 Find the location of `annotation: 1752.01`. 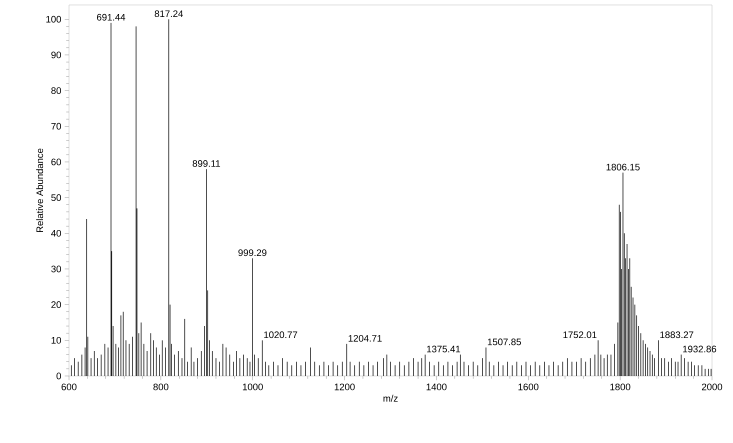

annotation: 1752.01 is located at coordinates (579, 334).